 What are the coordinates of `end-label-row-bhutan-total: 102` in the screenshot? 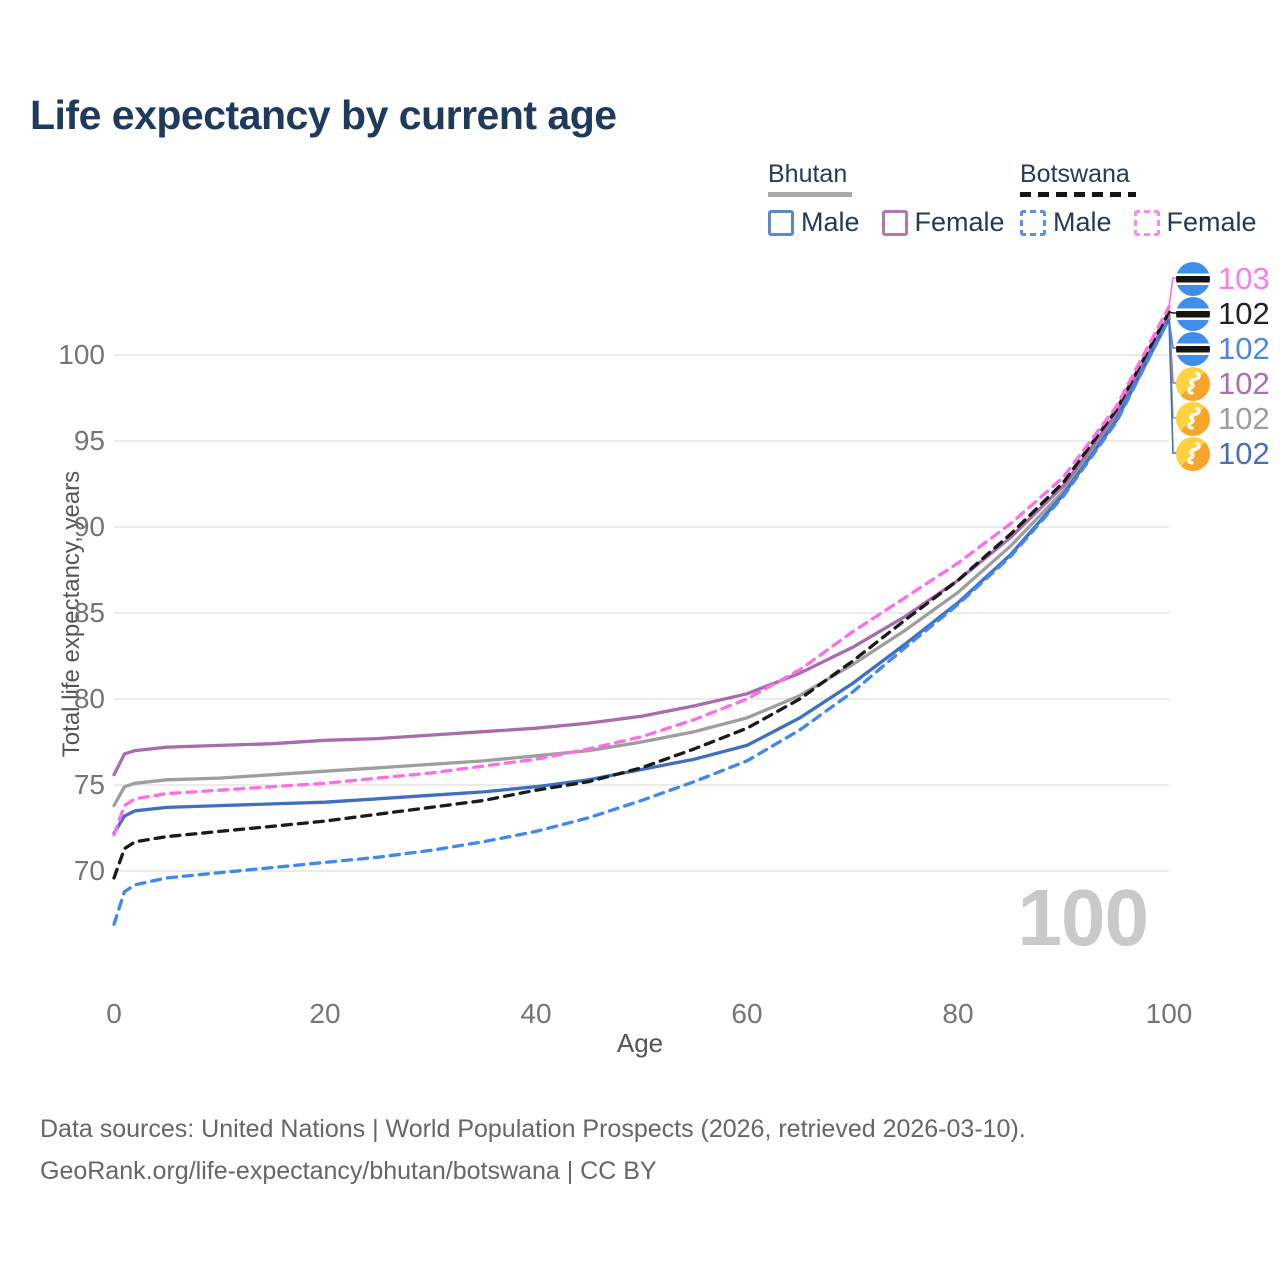 It's located at (1223, 419).